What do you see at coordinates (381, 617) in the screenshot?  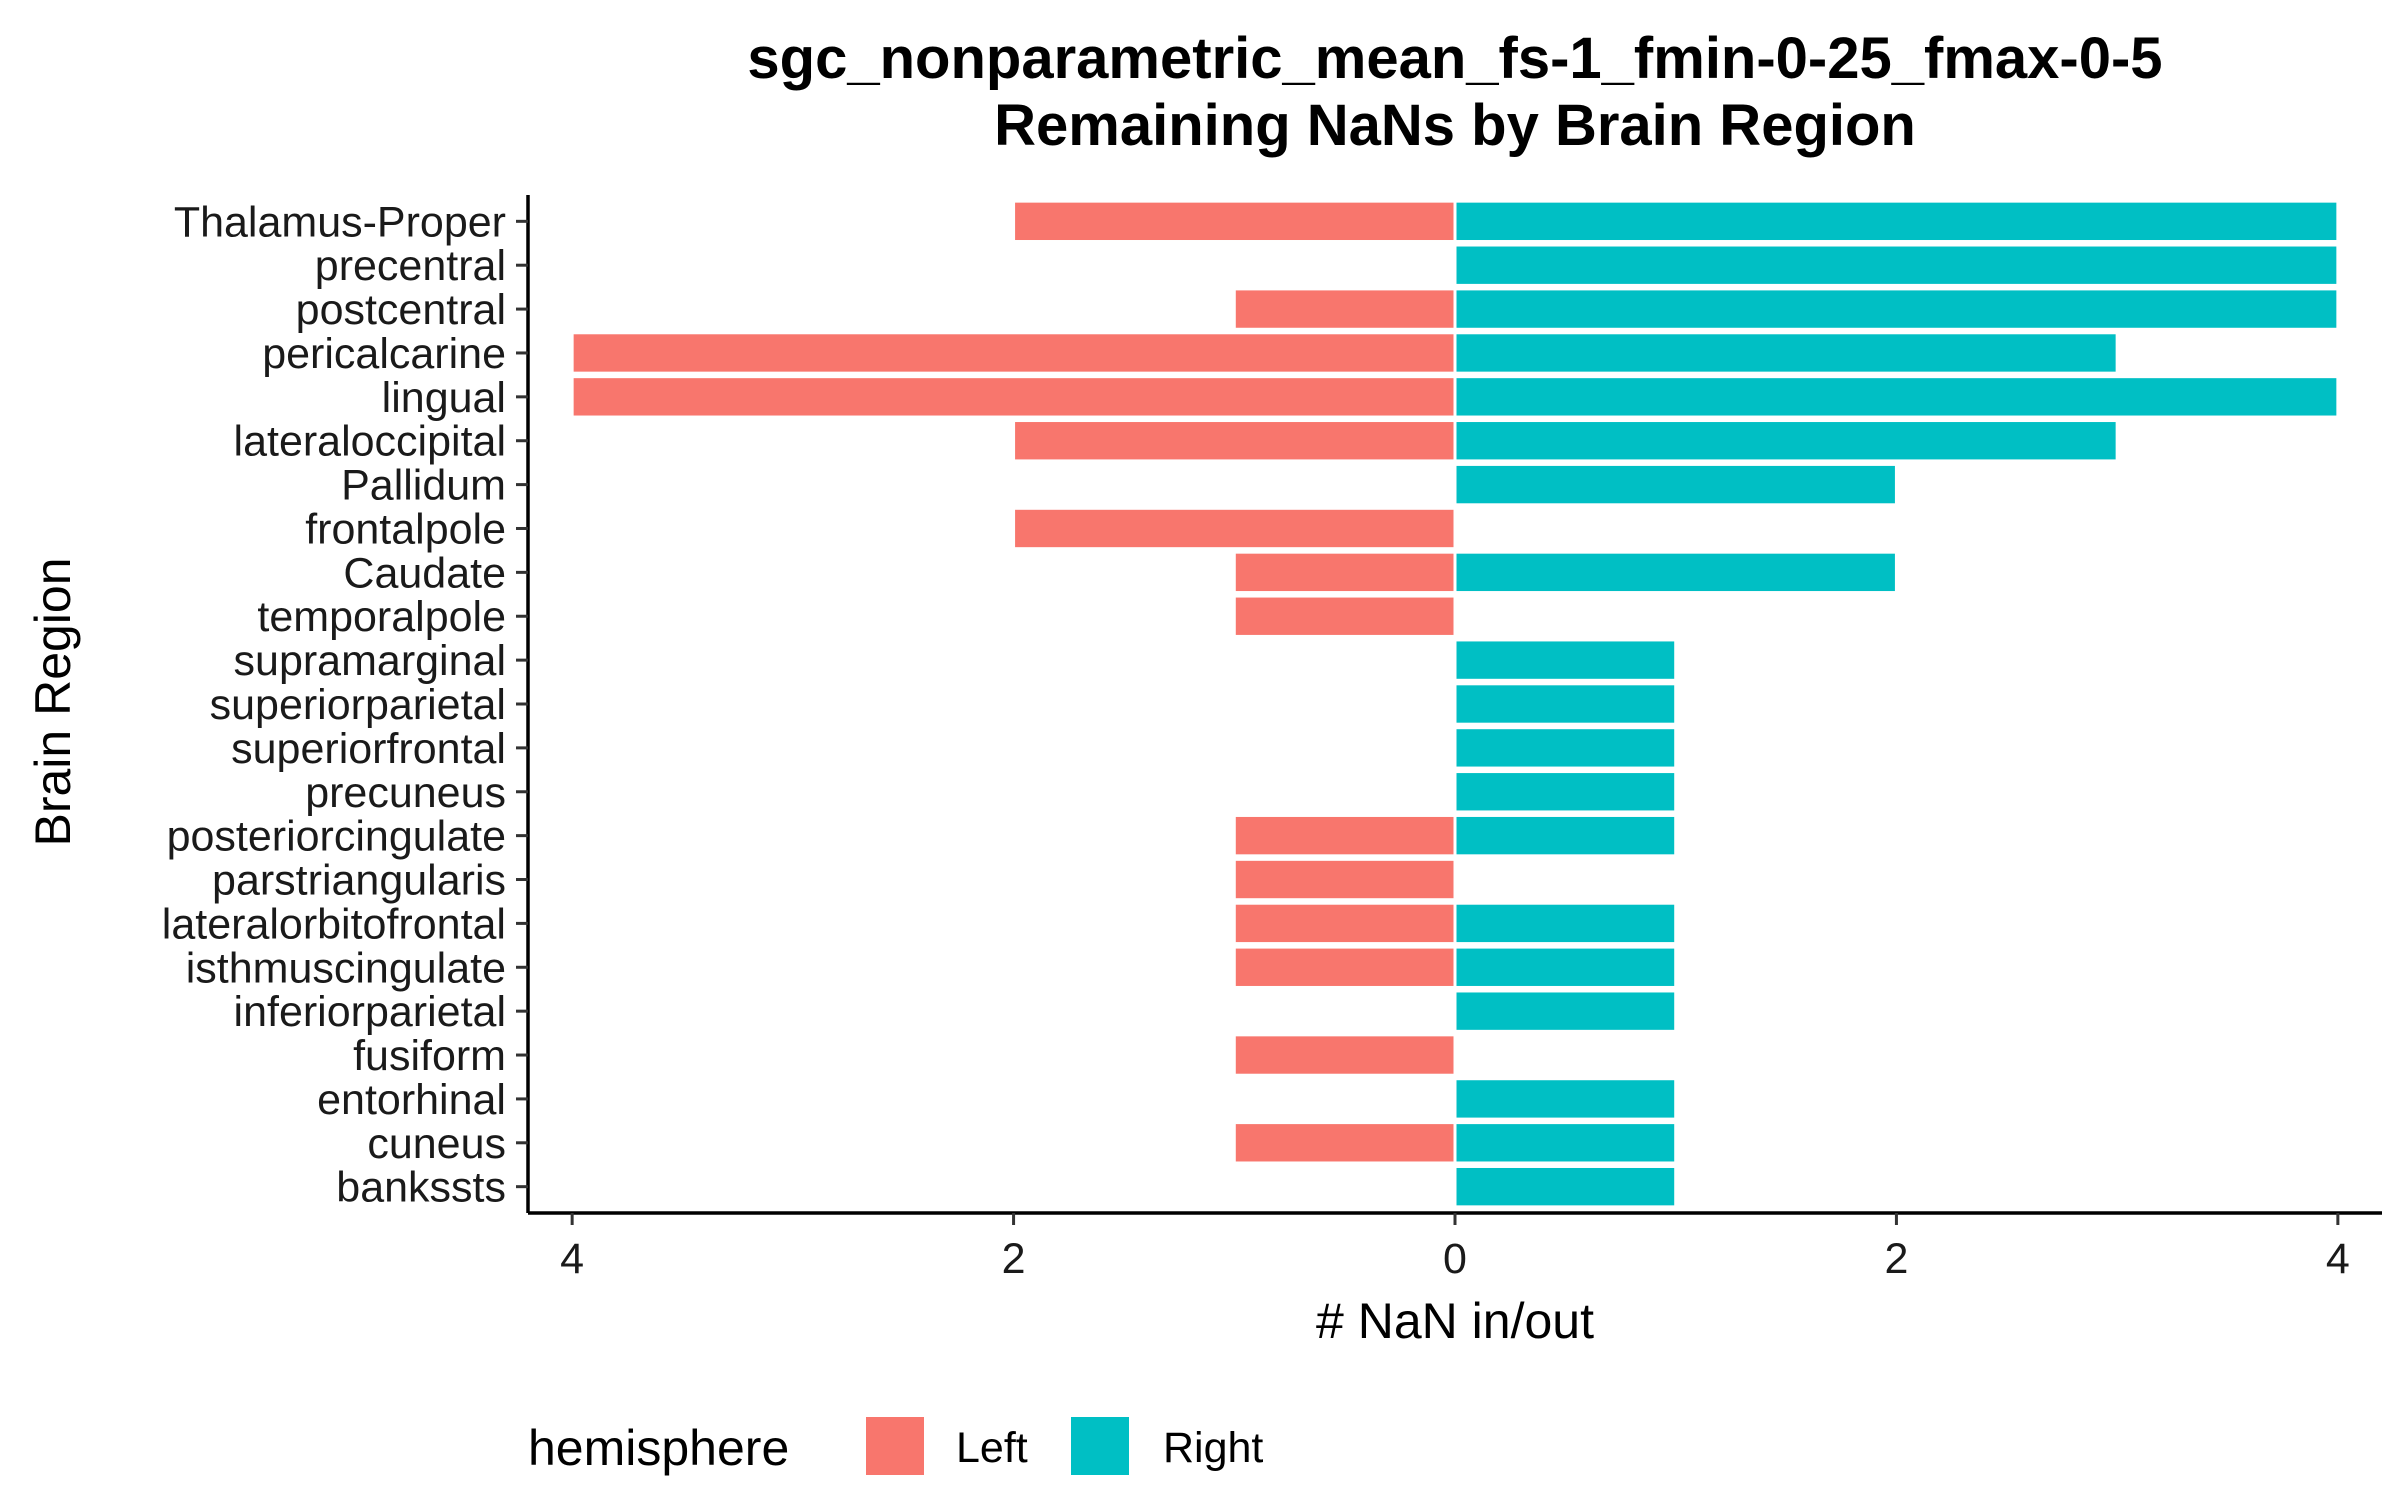 I see `y-tick-label: temporalpole` at bounding box center [381, 617].